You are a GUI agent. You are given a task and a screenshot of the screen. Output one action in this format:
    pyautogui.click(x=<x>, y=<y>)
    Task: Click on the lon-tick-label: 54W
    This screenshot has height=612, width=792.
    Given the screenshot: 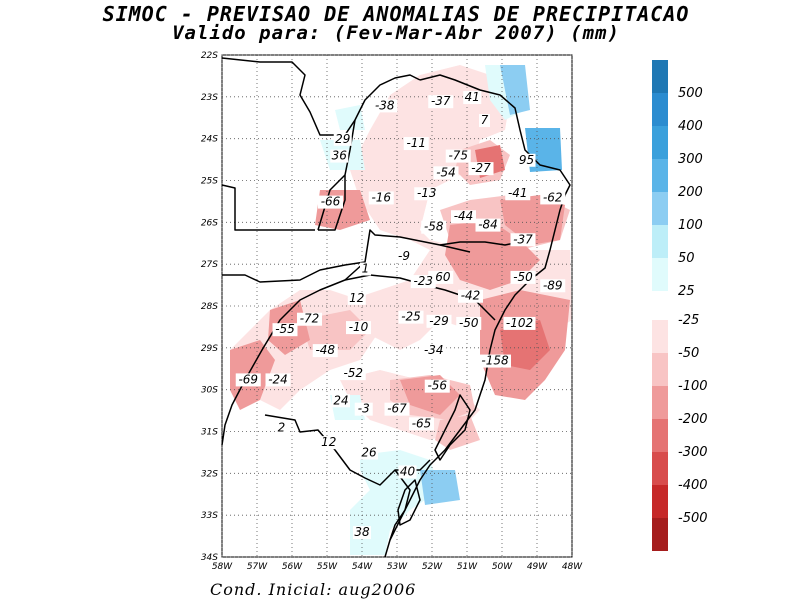 What is the action you would take?
    pyautogui.click(x=362, y=567)
    